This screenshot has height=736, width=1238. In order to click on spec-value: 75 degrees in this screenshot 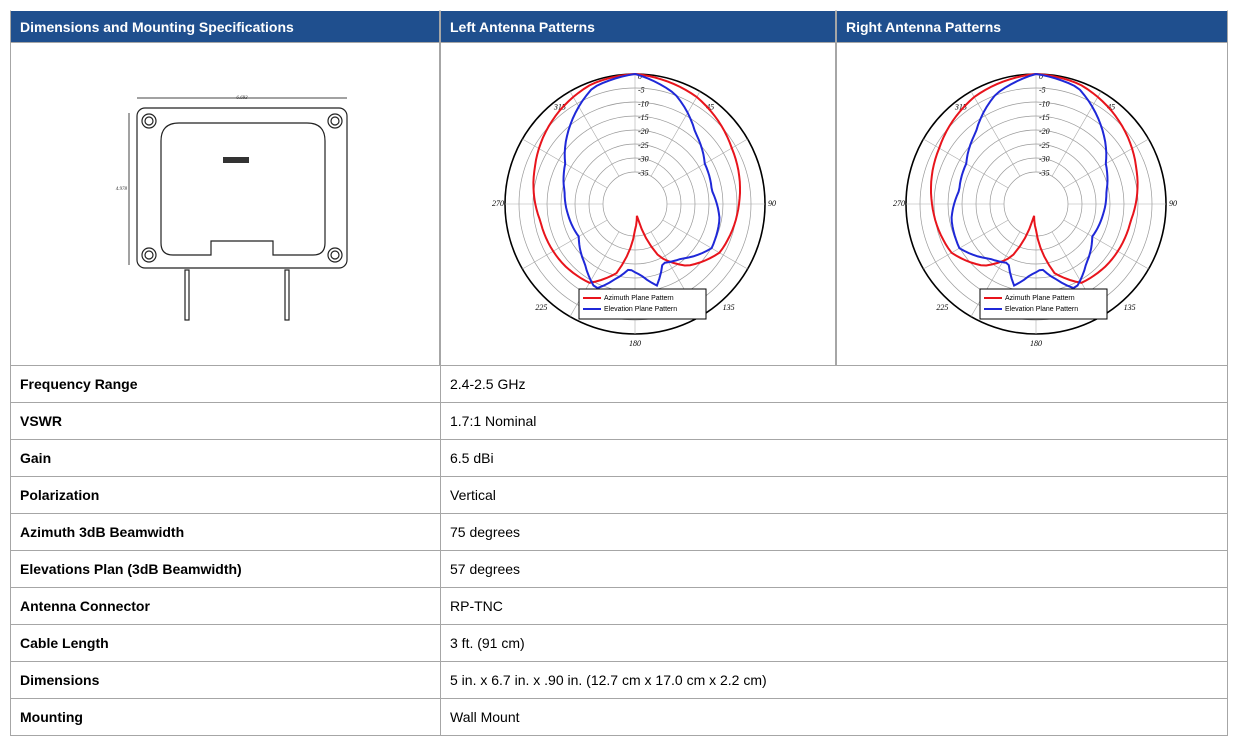, I will do `click(834, 532)`.